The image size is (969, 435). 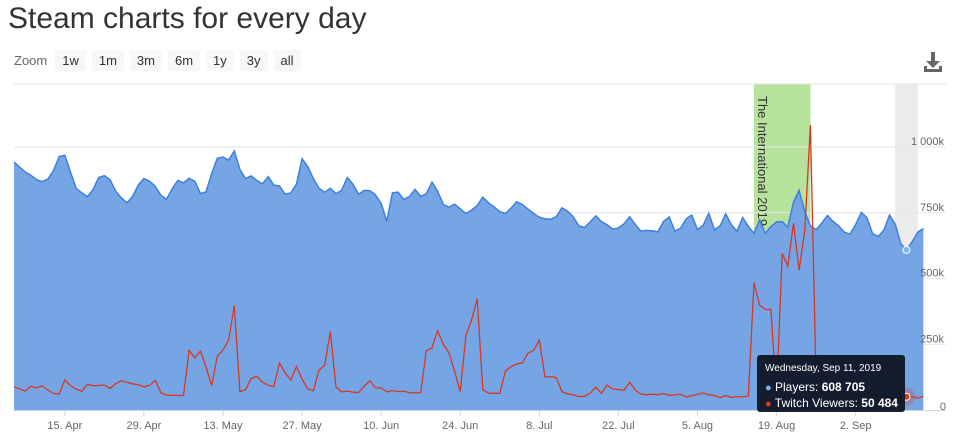 What do you see at coordinates (932, 274) in the screenshot?
I see `y-tick-label: 500k` at bounding box center [932, 274].